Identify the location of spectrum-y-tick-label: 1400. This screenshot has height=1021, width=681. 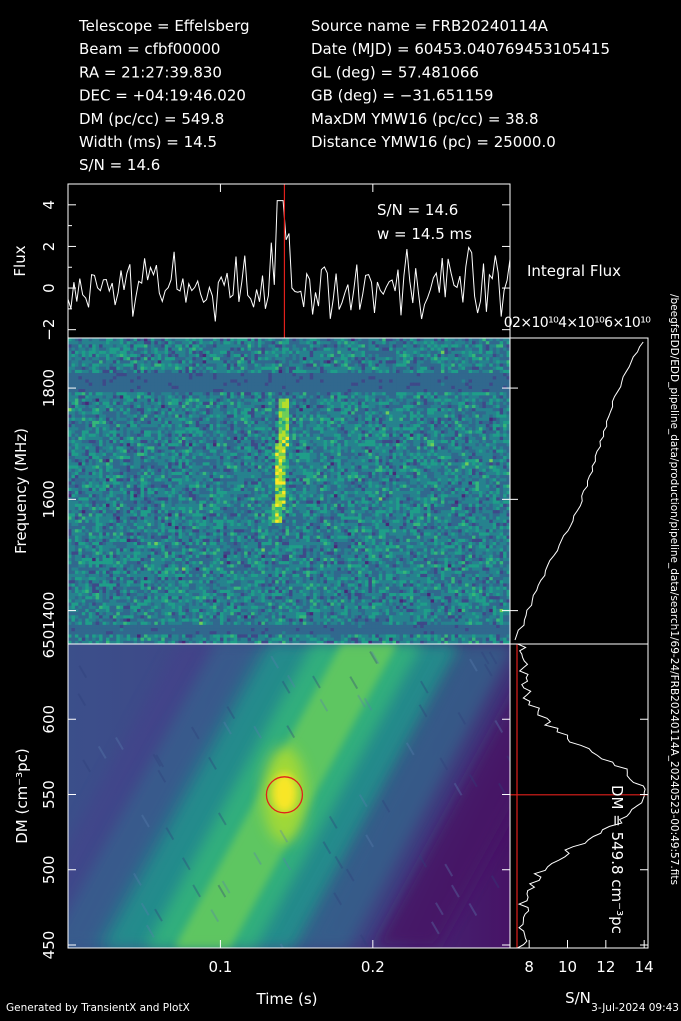
(49, 611).